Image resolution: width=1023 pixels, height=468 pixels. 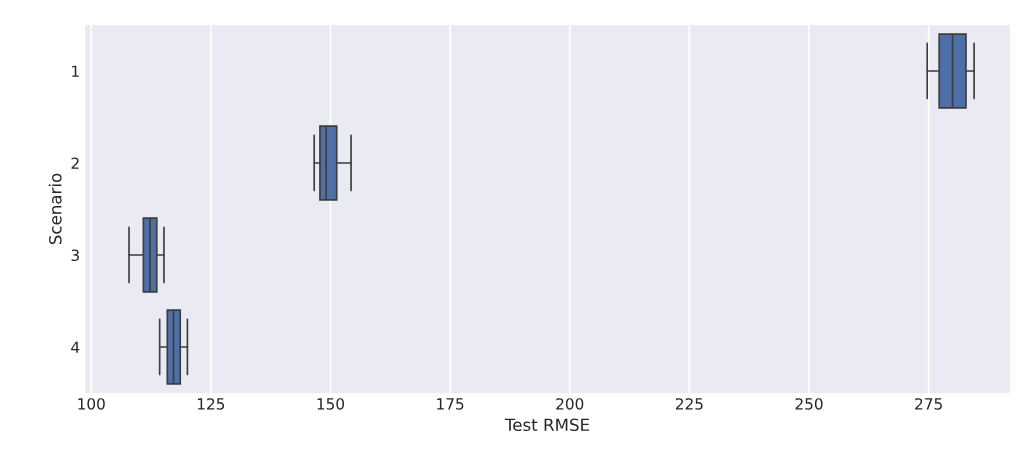 What do you see at coordinates (809, 404) in the screenshot?
I see `x-tick-label: 250` at bounding box center [809, 404].